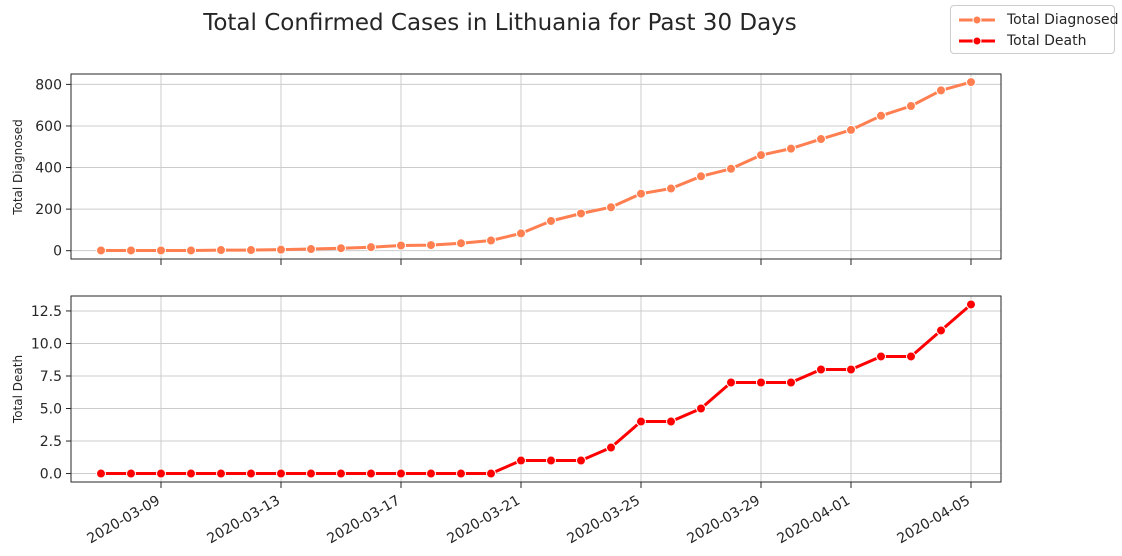  Describe the element at coordinates (51, 377) in the screenshot. I see `death-ytick-label-3: 7.5` at that location.